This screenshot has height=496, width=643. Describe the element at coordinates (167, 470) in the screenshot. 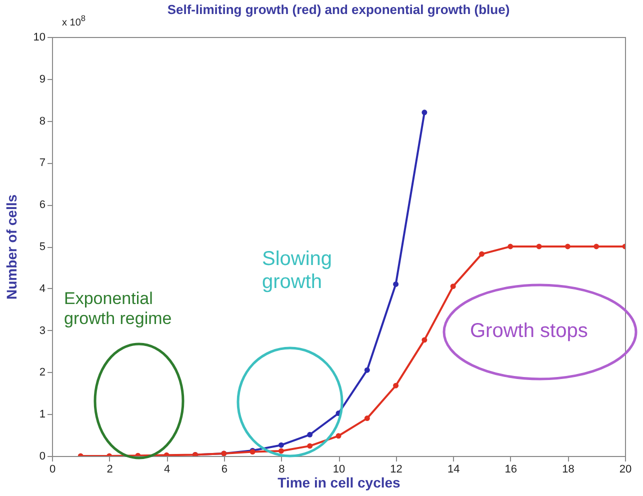

I see `x-tick-label: 4` at that location.